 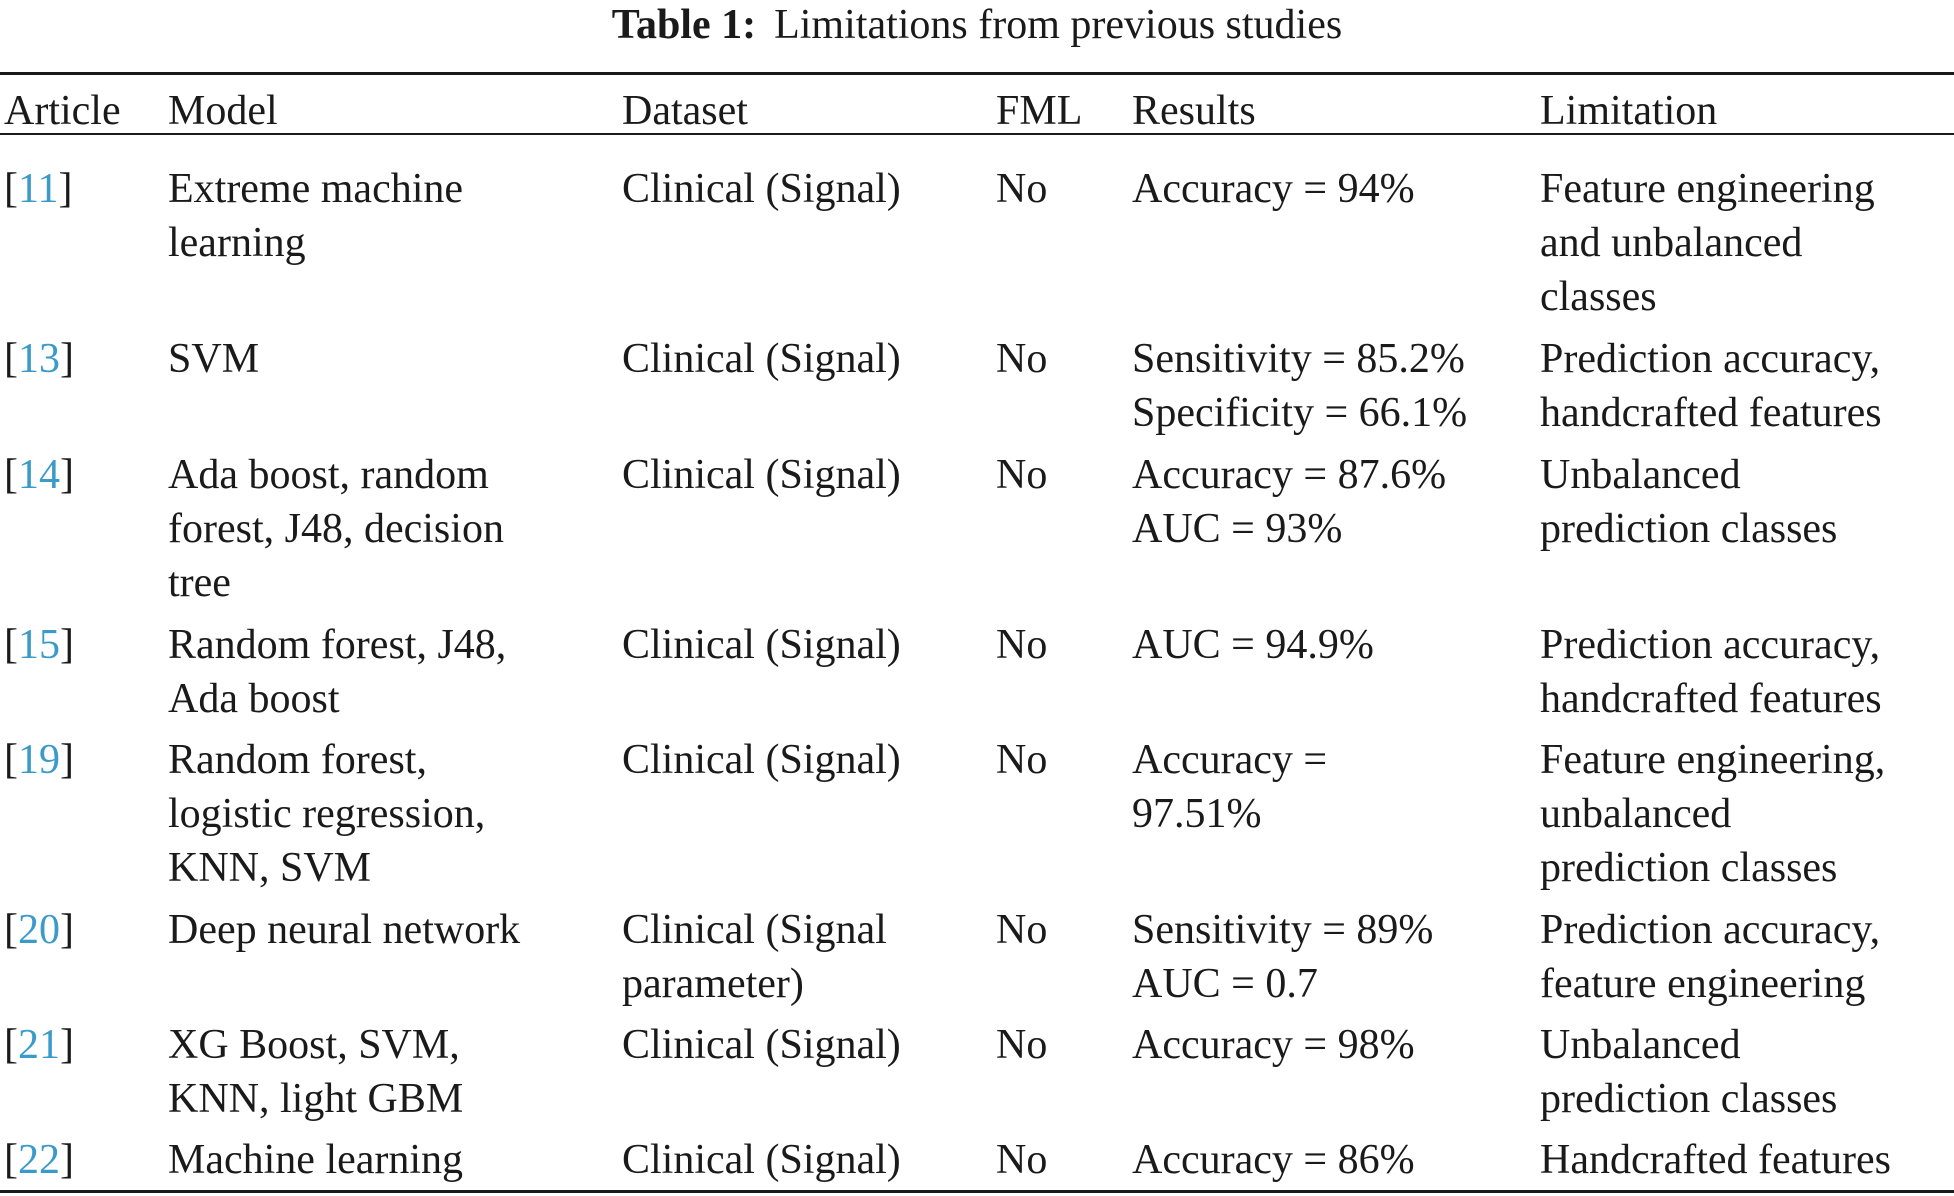 I want to click on table-row-6-model: XG Boost, SVM, KNN, light GBM, so click(x=316, y=1072).